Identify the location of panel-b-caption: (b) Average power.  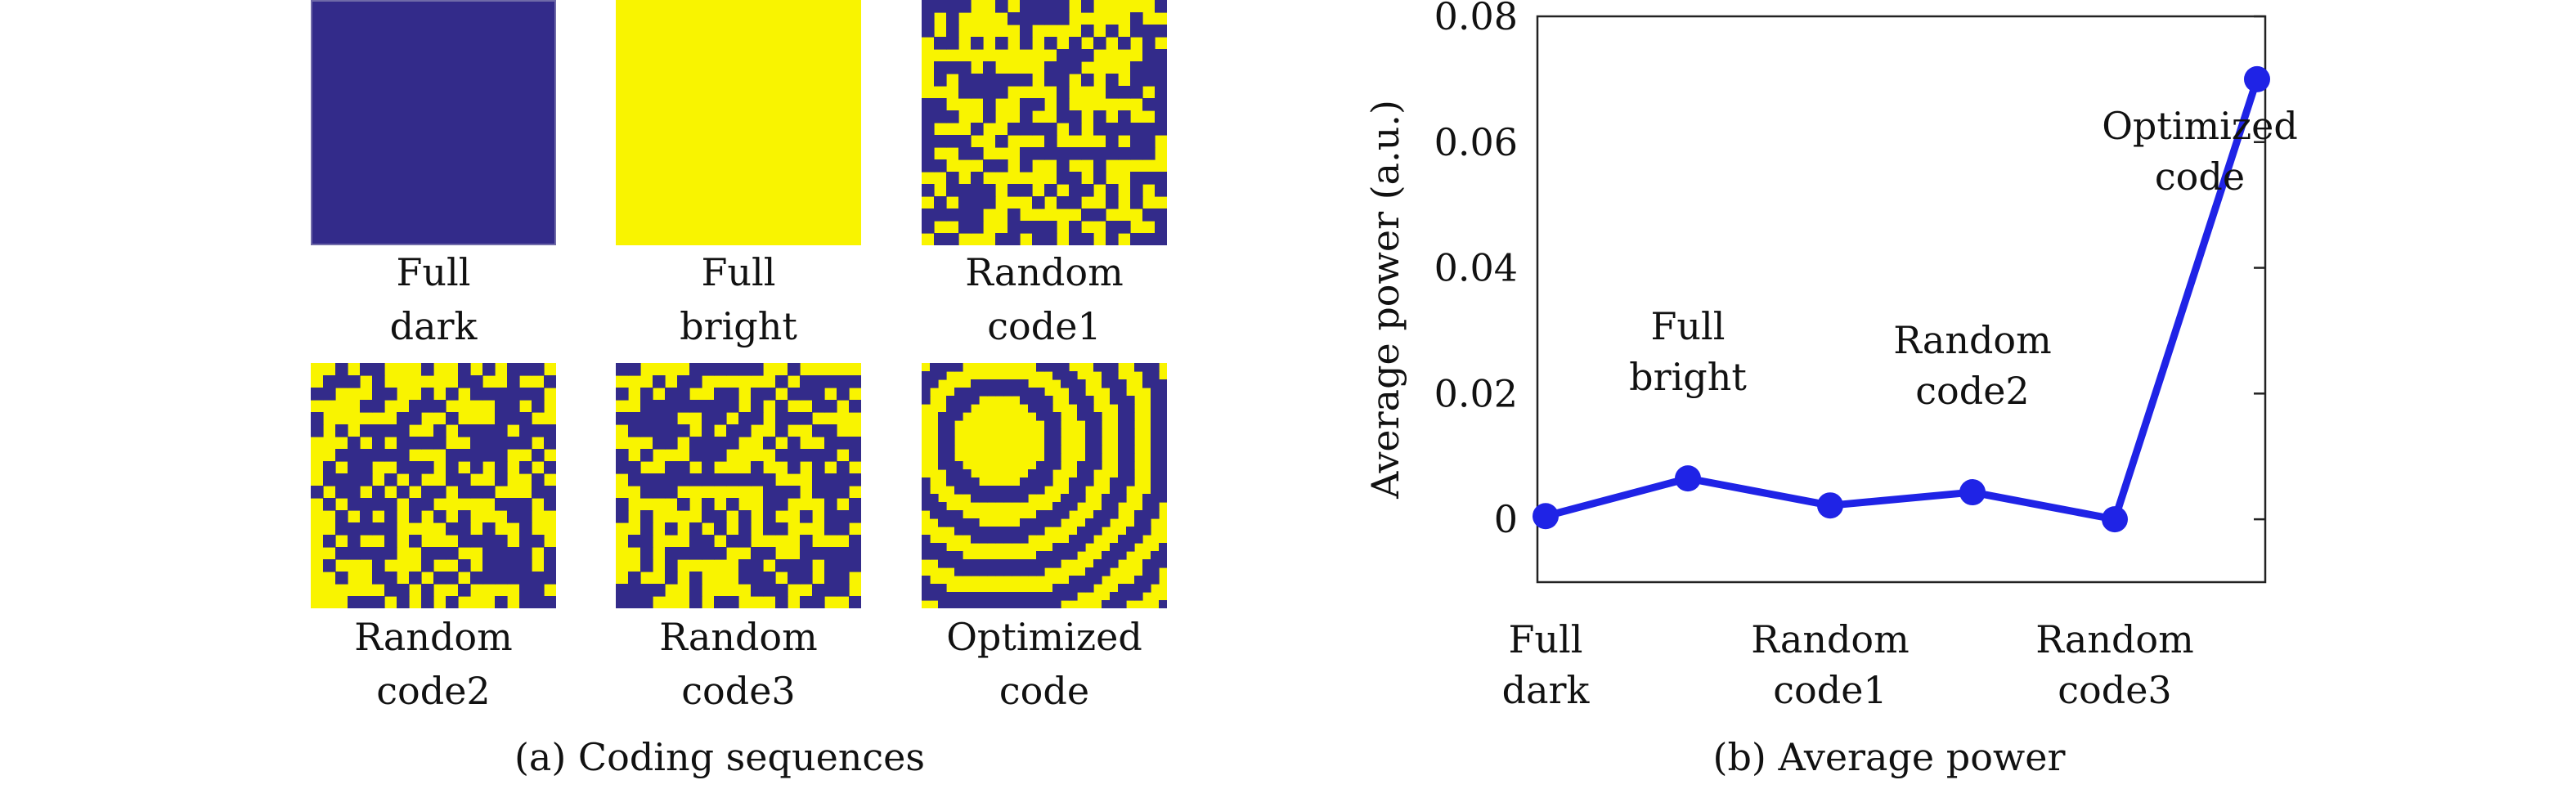
(1889, 757).